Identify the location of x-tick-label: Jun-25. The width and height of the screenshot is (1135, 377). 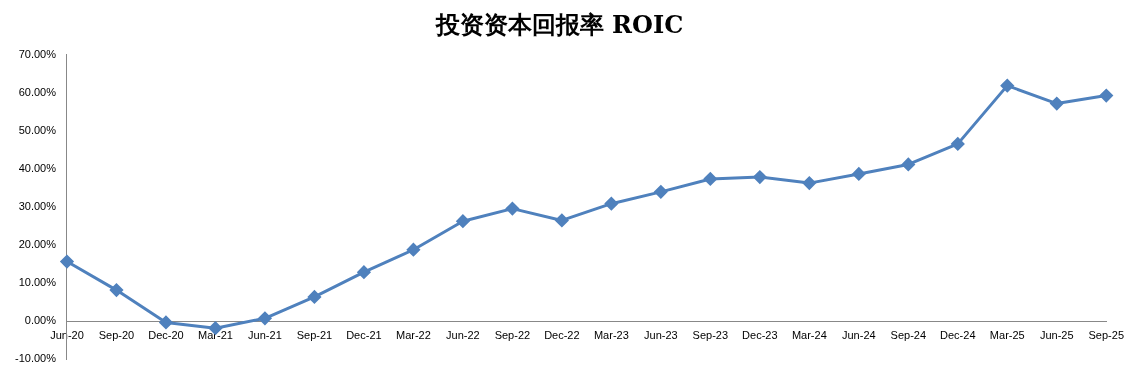
(1056, 334).